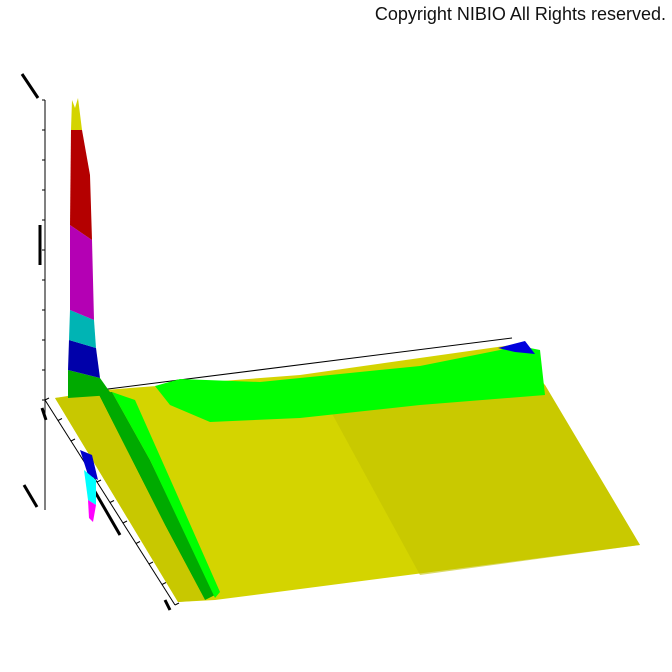  I want to click on x-axis-title, so click(107, 512).